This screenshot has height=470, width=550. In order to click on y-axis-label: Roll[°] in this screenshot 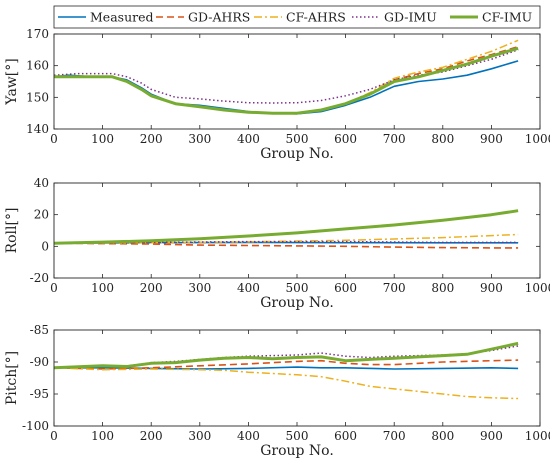, I will do `click(12, 231)`.